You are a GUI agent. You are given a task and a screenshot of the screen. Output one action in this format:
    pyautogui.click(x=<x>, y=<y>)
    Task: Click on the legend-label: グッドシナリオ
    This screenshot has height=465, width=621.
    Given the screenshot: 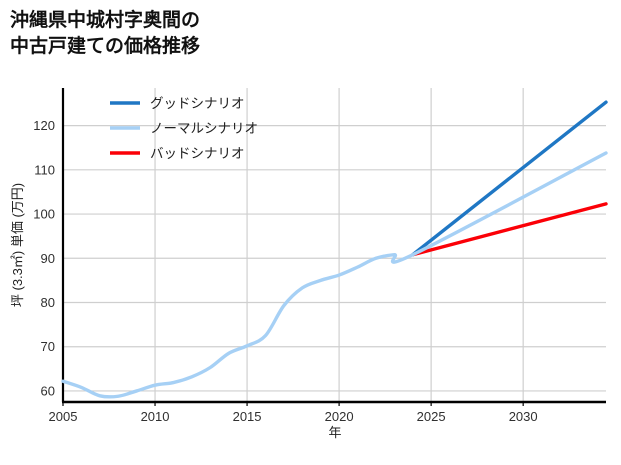 What is the action you would take?
    pyautogui.click(x=197, y=103)
    